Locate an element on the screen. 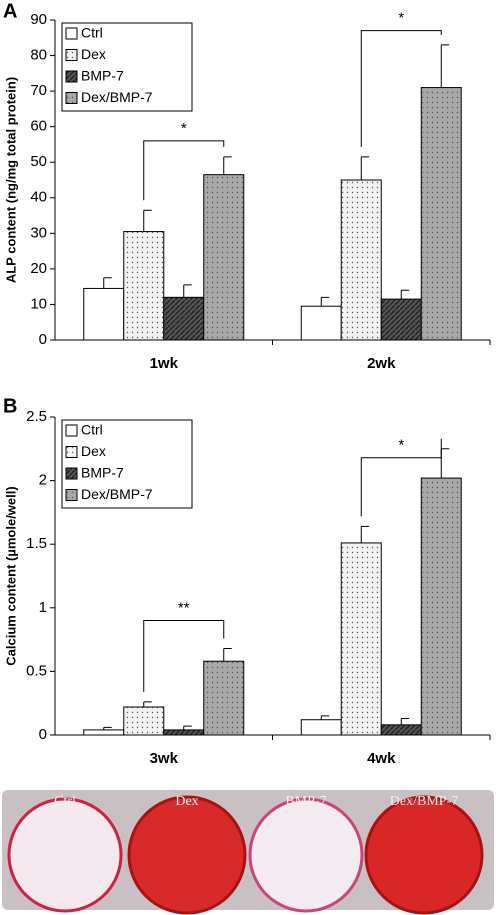 The image size is (496, 915). y-axis-label: Calcium content (µmole/well) is located at coordinates (10, 575).